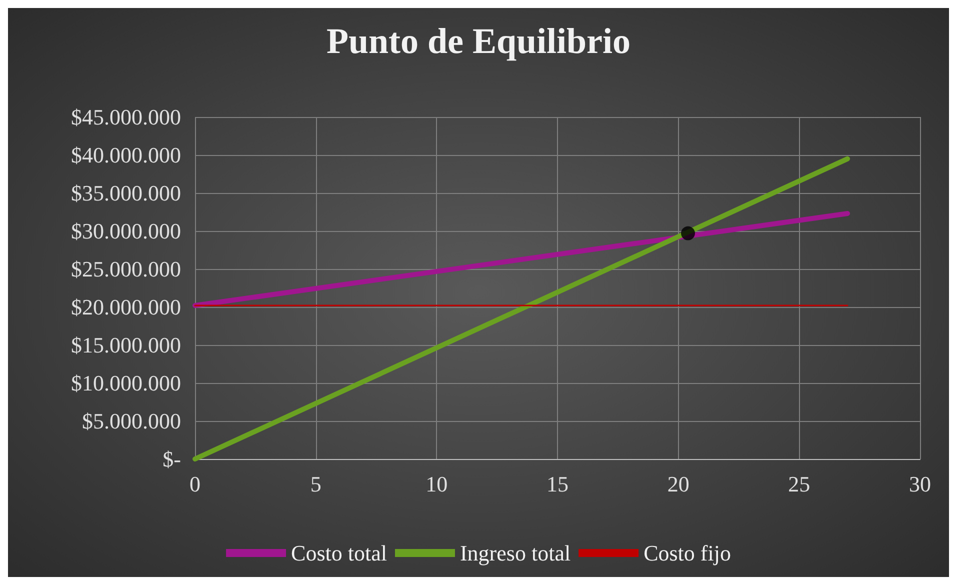 This screenshot has height=585, width=957. What do you see at coordinates (126, 383) in the screenshot?
I see `y-tick-label: $10.000.000` at bounding box center [126, 383].